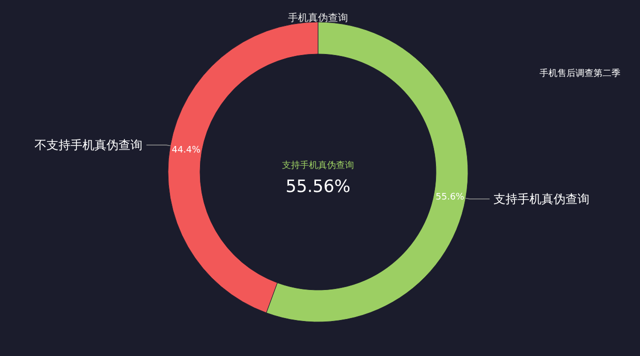 This screenshot has height=356, width=640. I want to click on slice-label: 不支持手机真伪查询, so click(88, 145).